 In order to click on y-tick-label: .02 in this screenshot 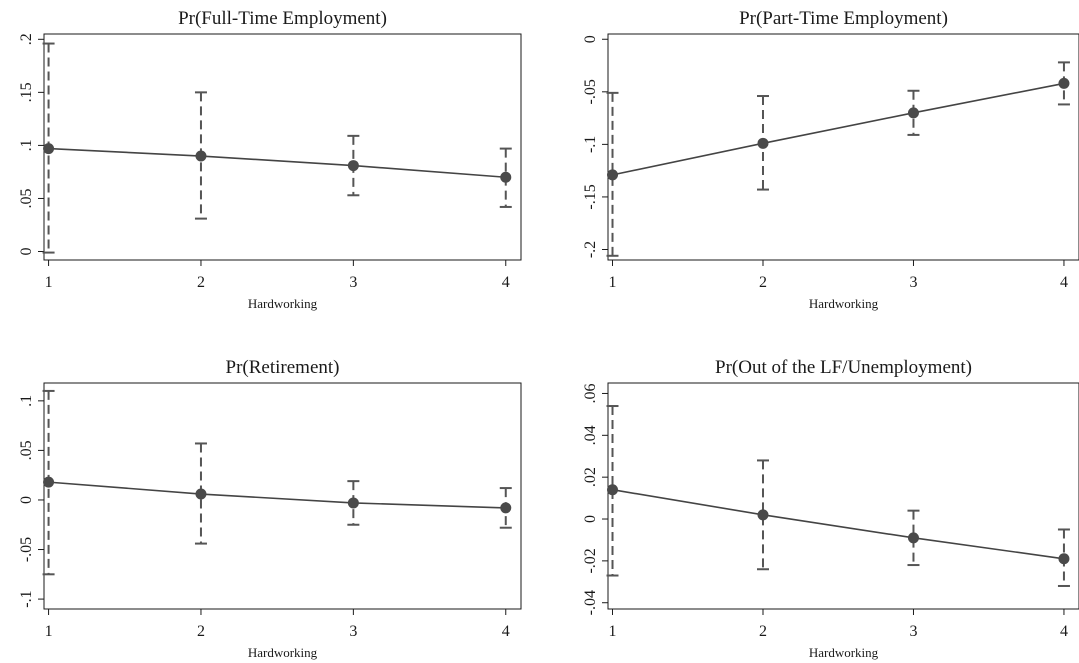, I will do `click(590, 477)`.